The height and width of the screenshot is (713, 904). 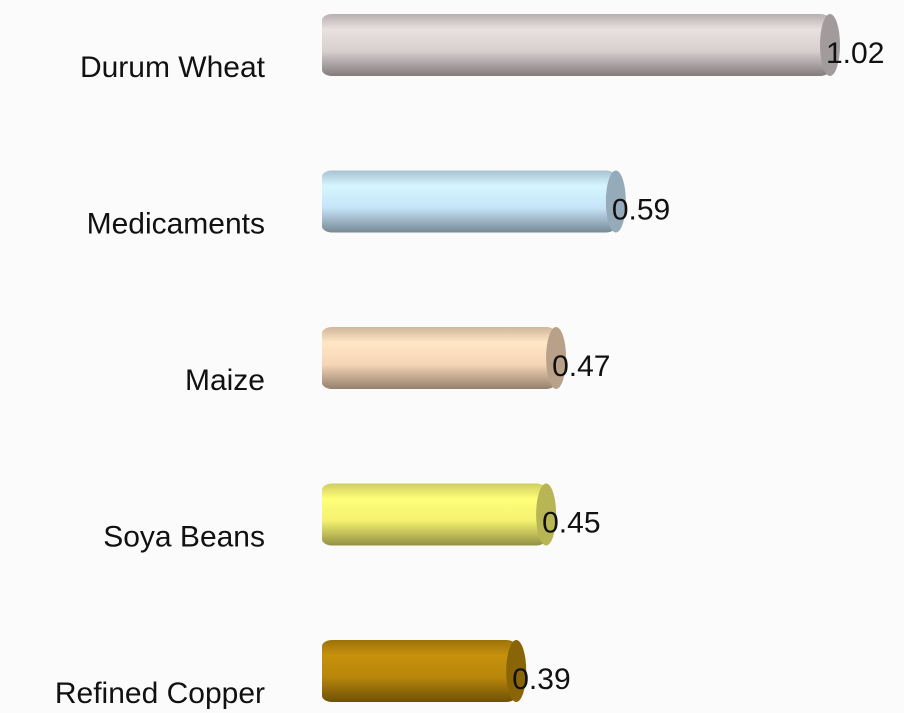 What do you see at coordinates (160, 693) in the screenshot?
I see `category-label: Refined Copper` at bounding box center [160, 693].